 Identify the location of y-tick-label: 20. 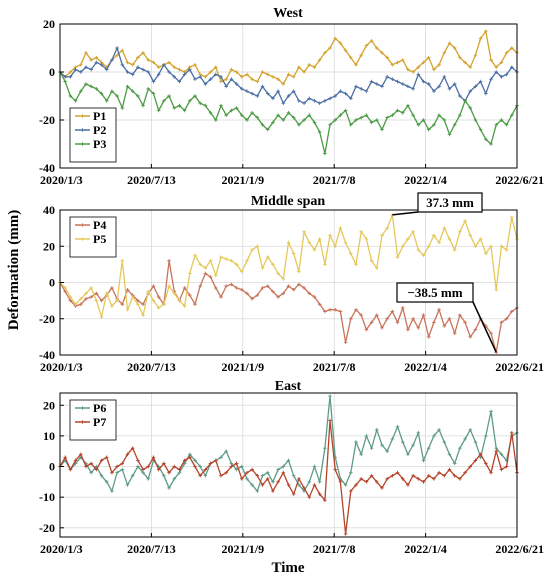
(49, 405).